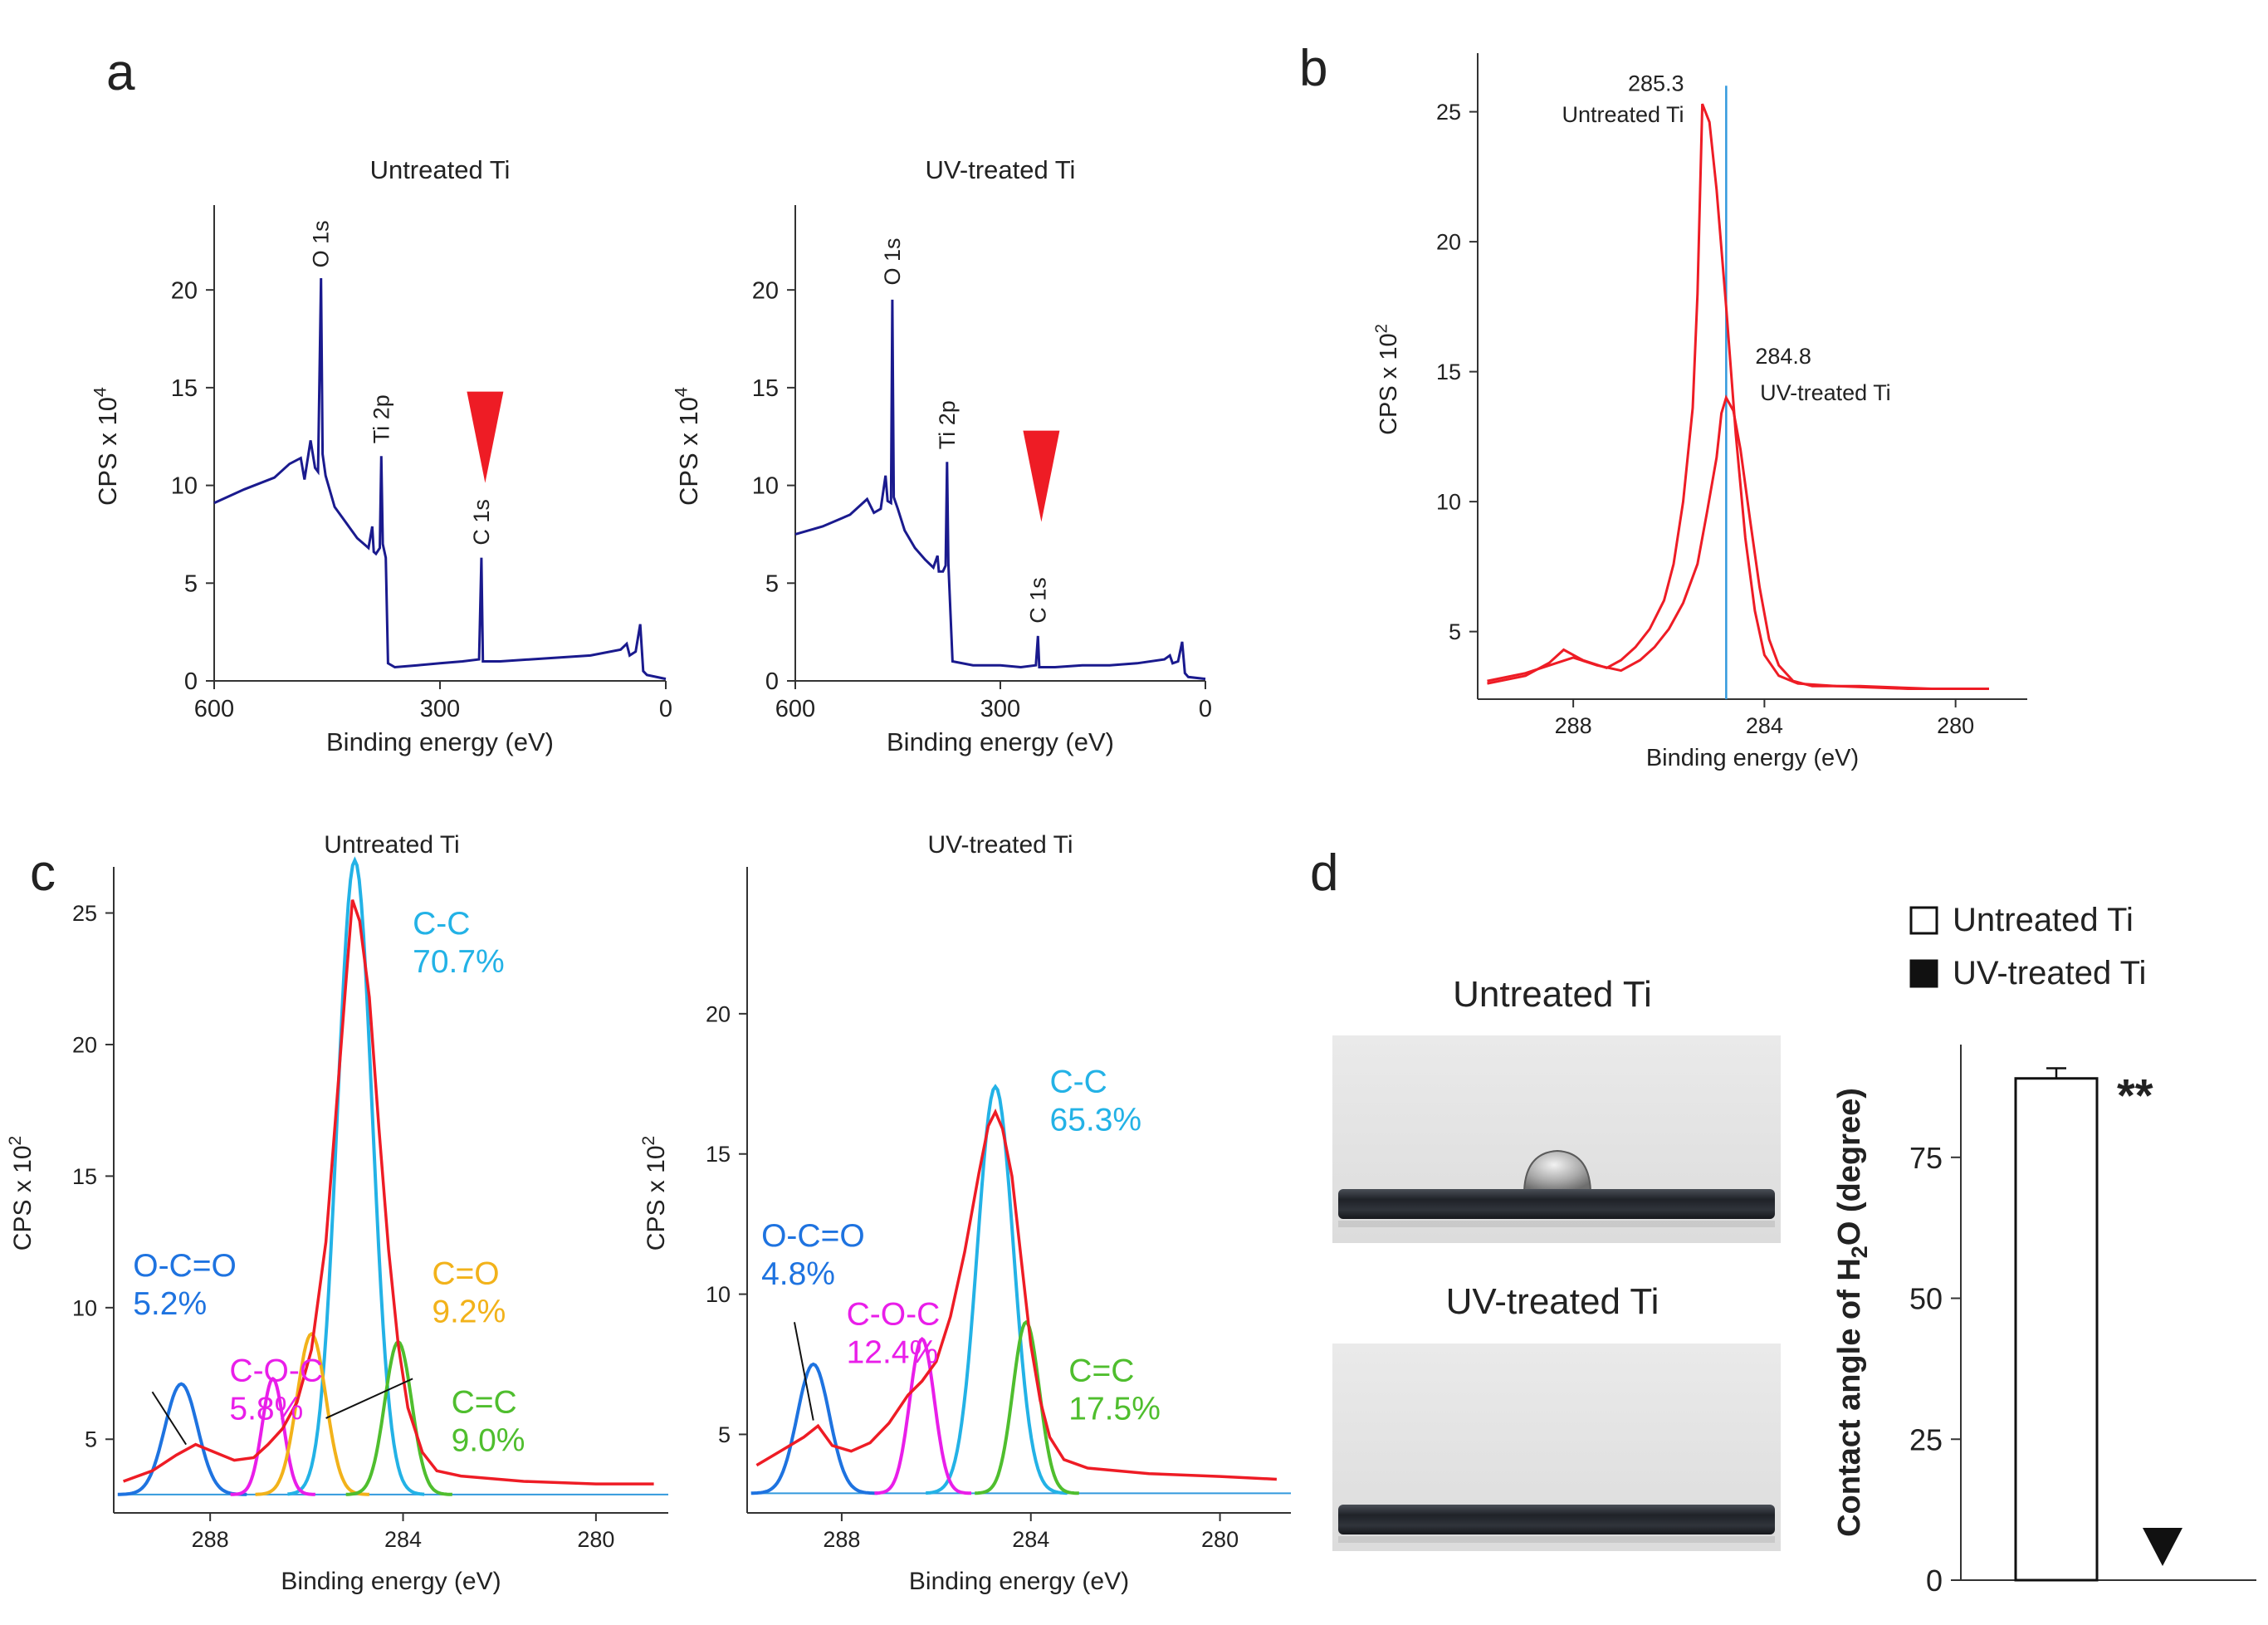  What do you see at coordinates (120, 72) in the screenshot?
I see `panel-label-a: a` at bounding box center [120, 72].